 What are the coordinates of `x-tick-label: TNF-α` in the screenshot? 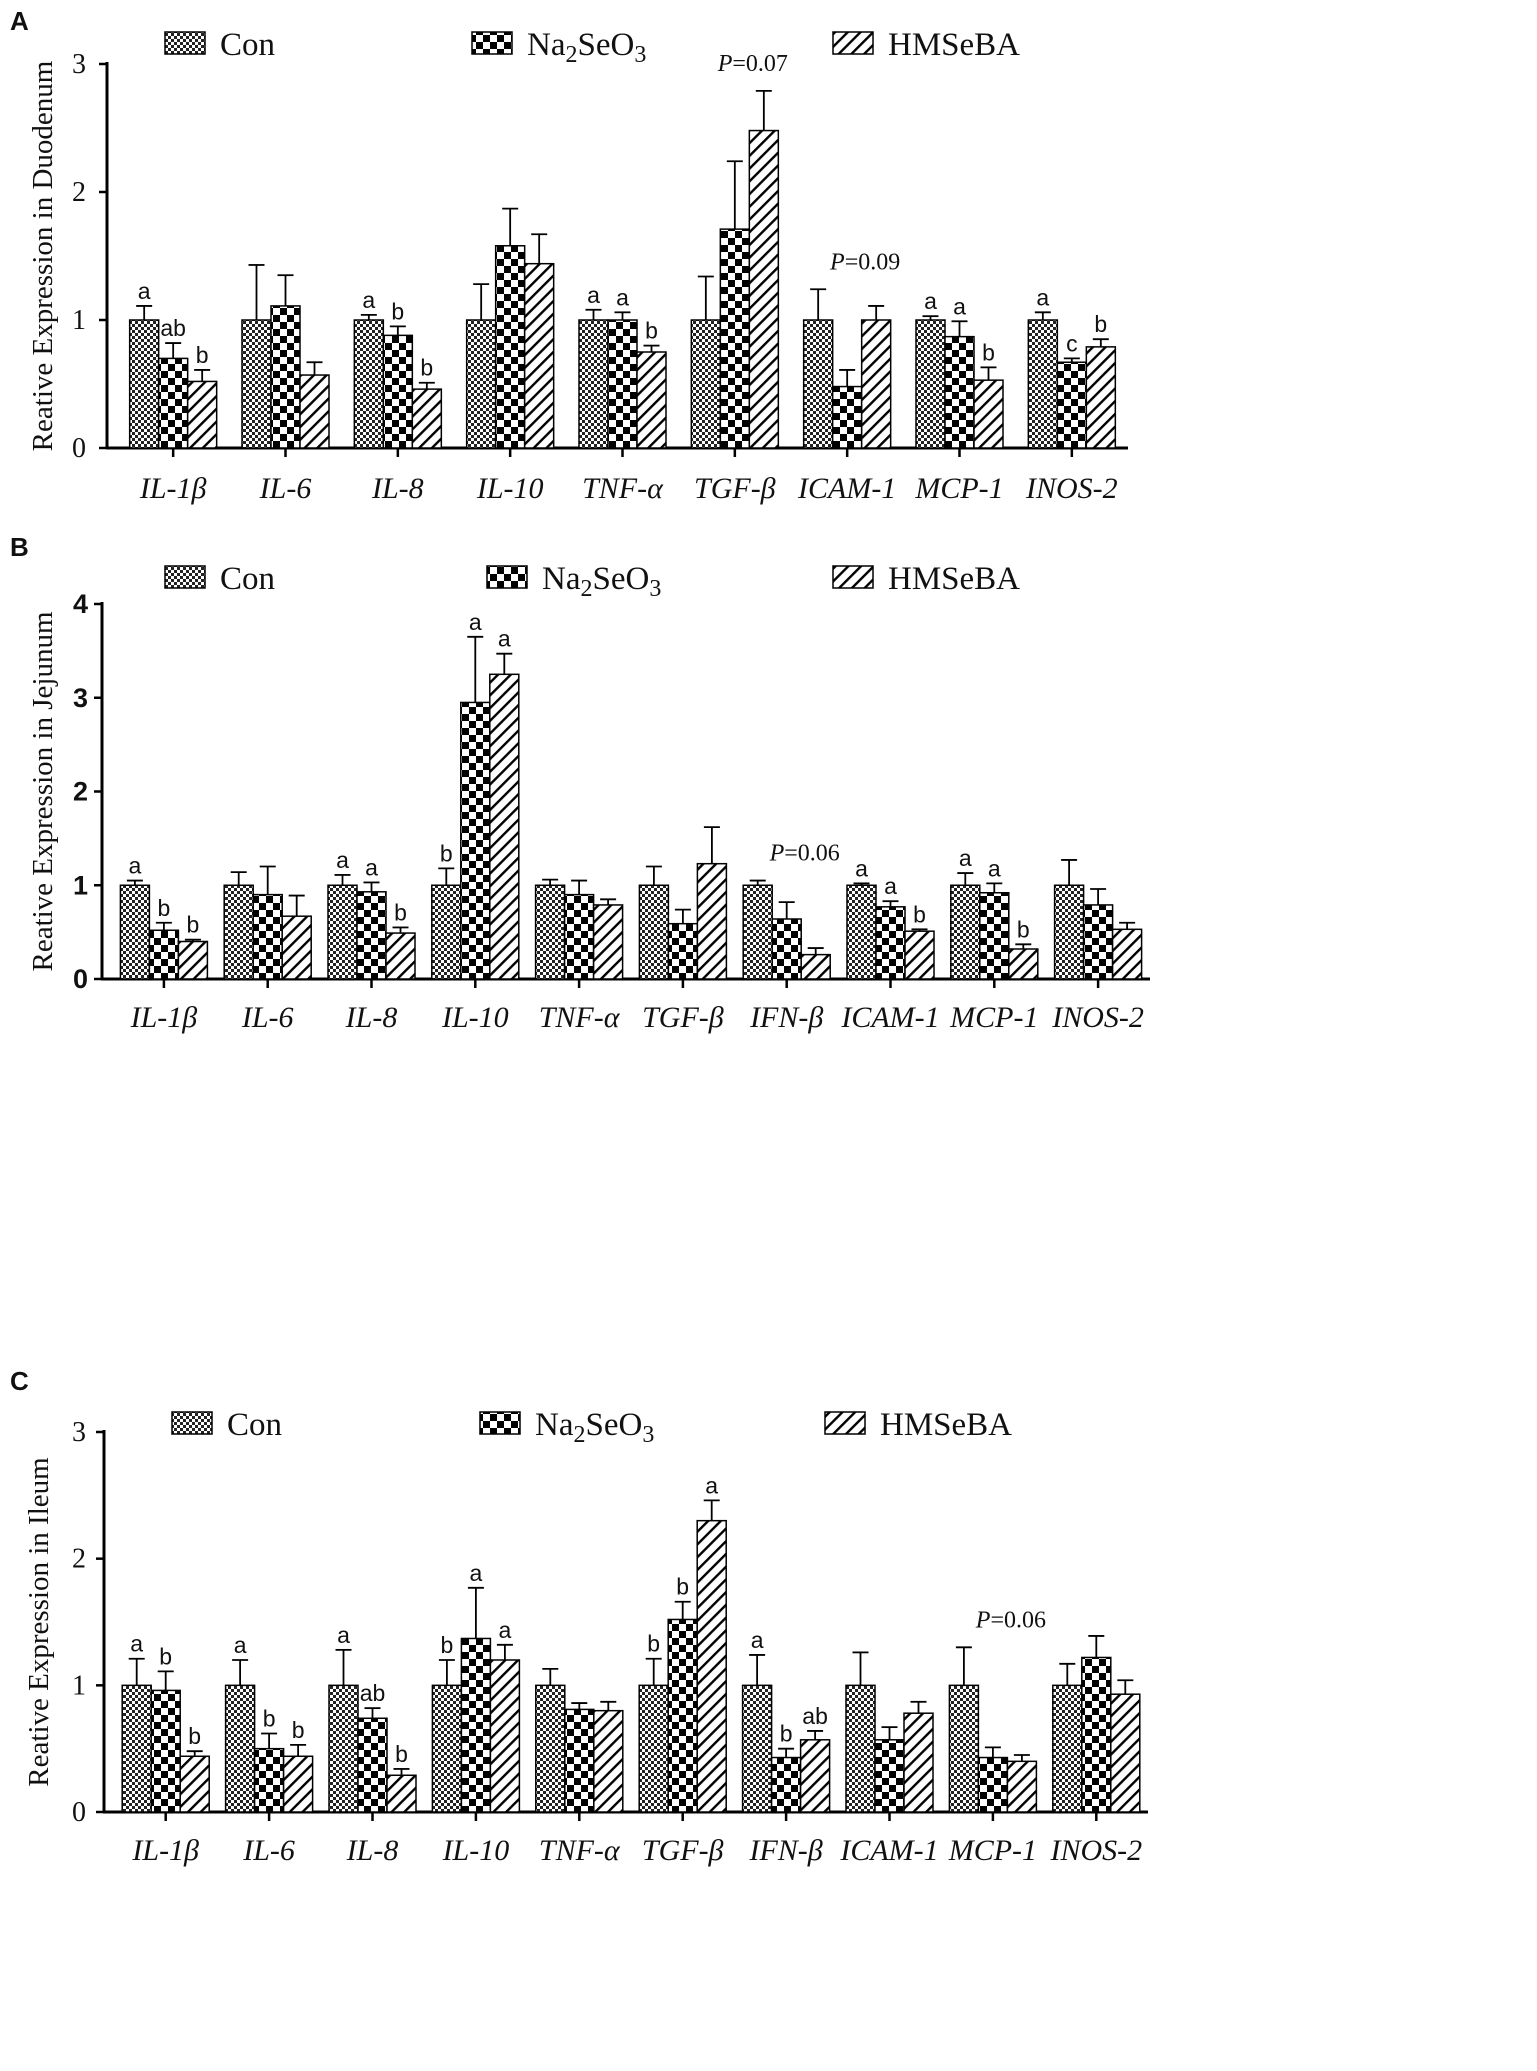 It's located at (580, 1017).